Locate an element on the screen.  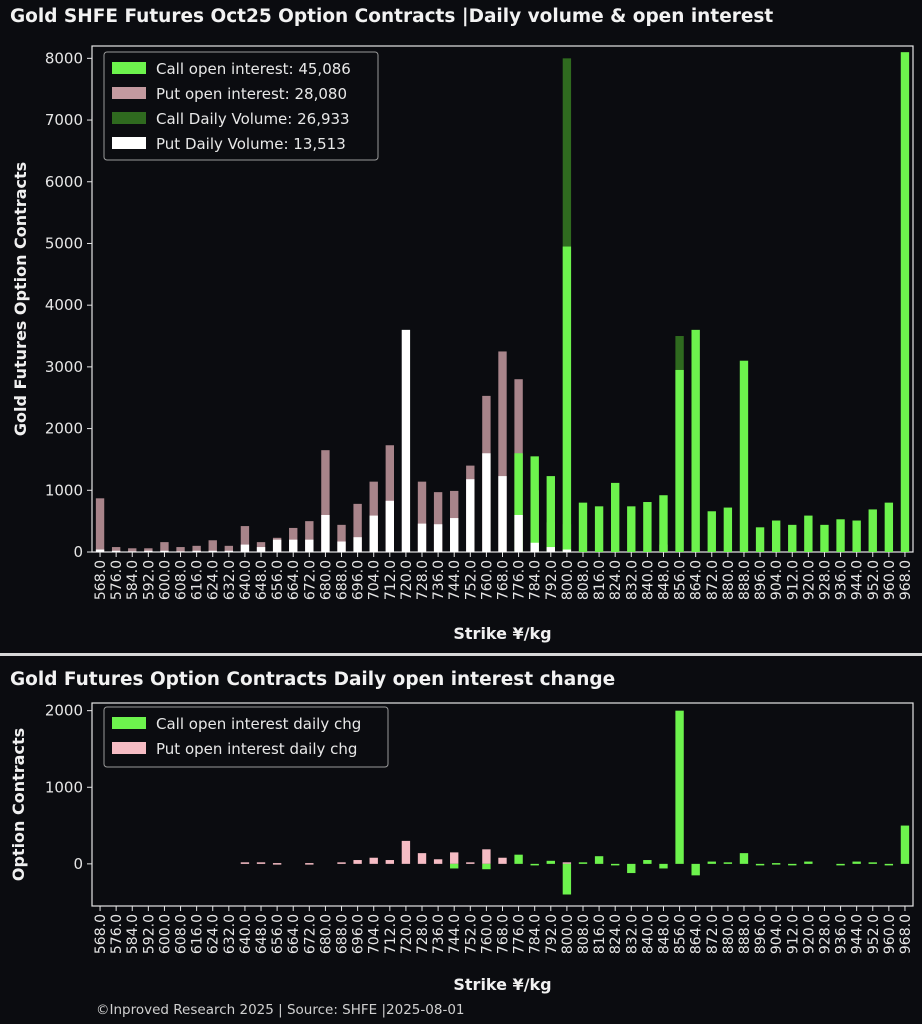
top-x-tick-label: 840.0 is located at coordinates (648, 580).